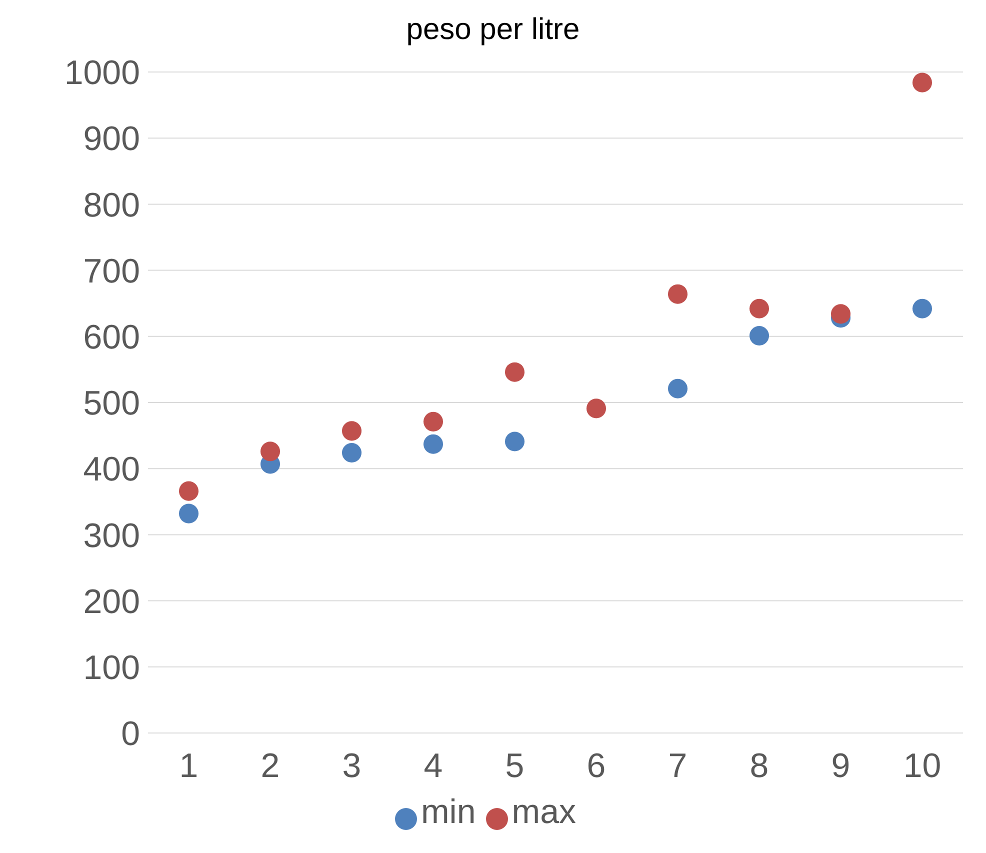  I want to click on y-tick-label: 300, so click(111, 535).